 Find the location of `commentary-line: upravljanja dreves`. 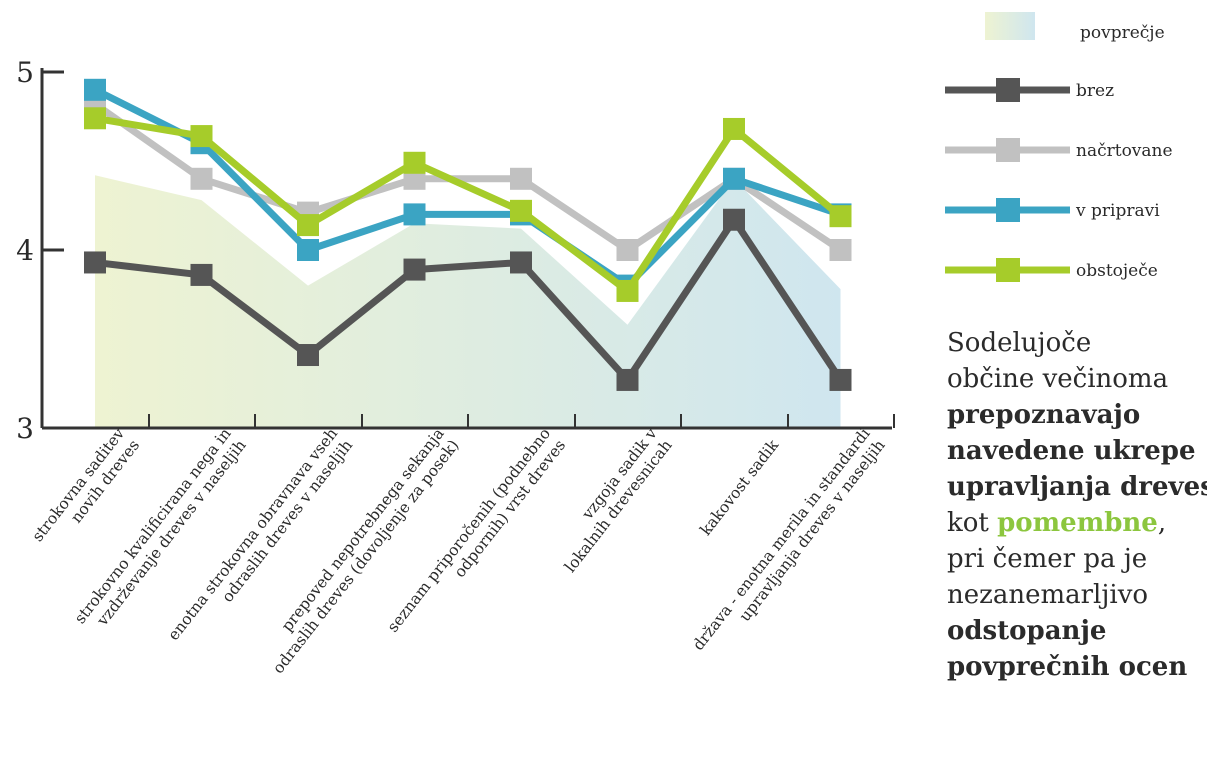

commentary-line: upravljanja dreves is located at coordinates (1077, 487).